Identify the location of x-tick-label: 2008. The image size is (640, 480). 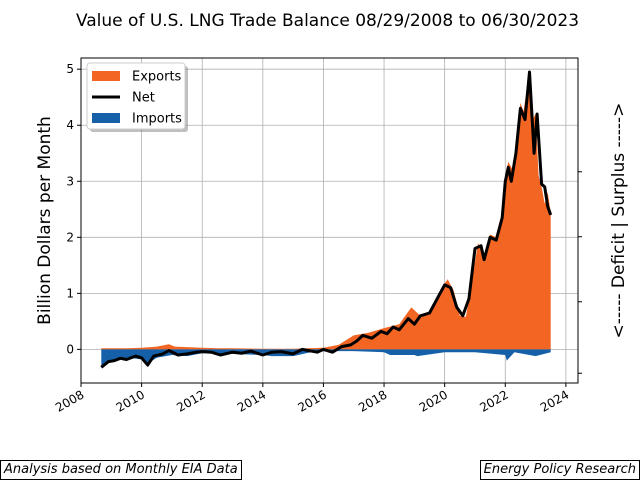
(69, 400).